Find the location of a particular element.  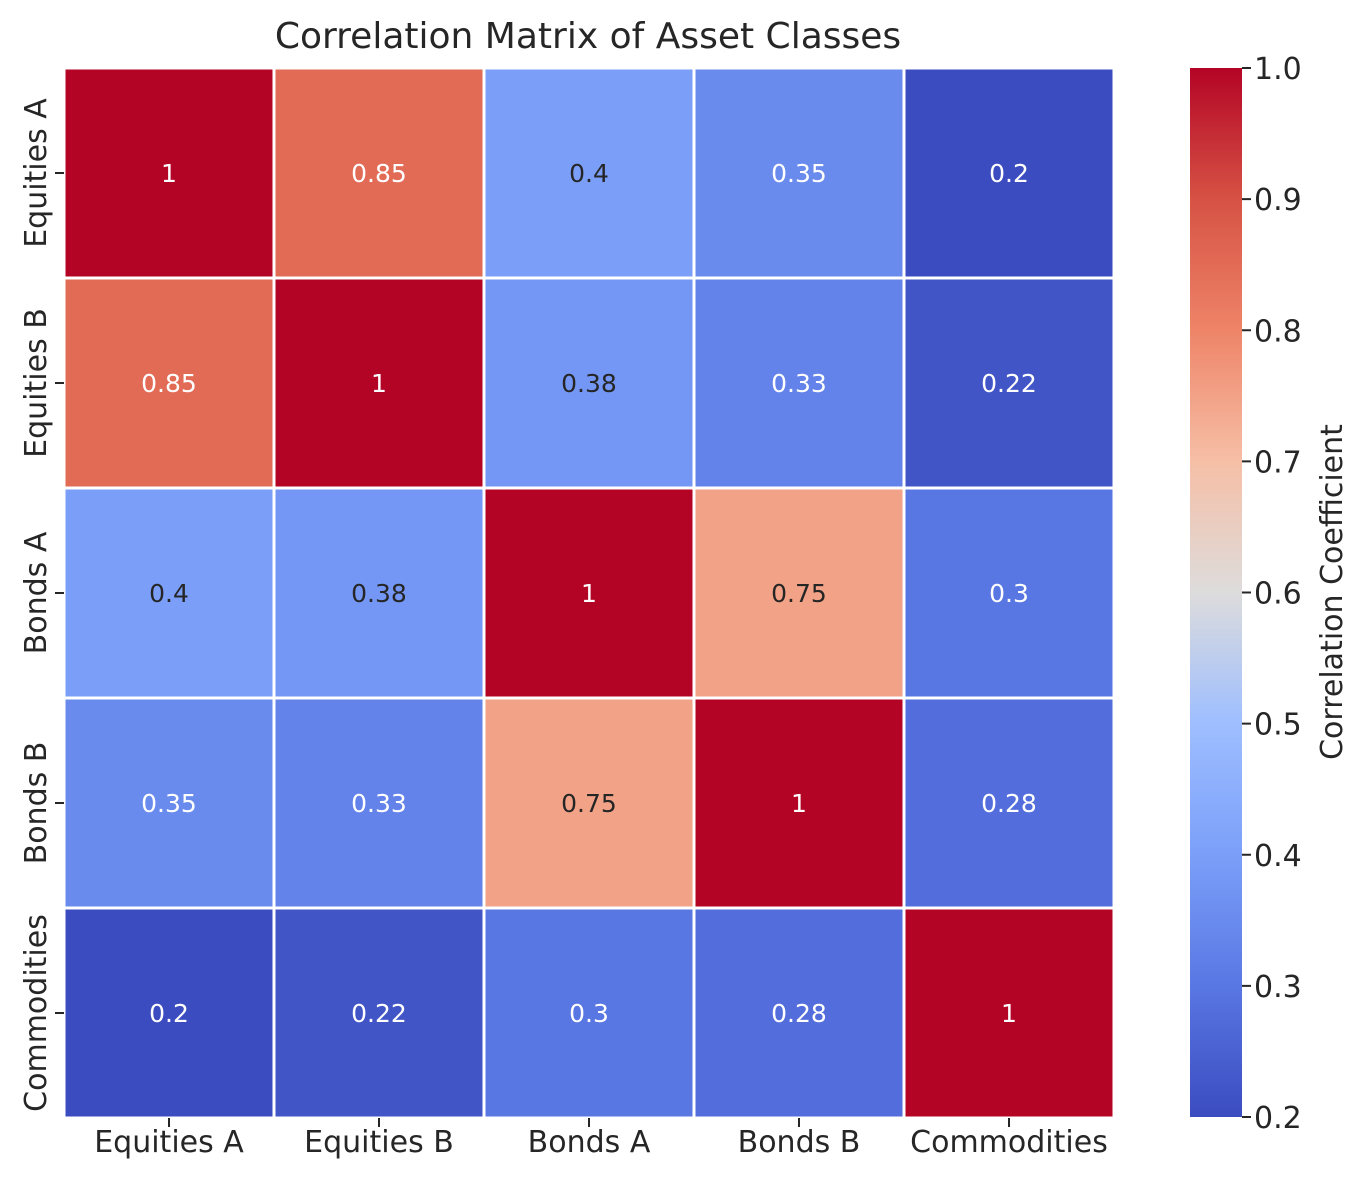

colorbar-tick-label: 0.2 is located at coordinates (1278, 1118).